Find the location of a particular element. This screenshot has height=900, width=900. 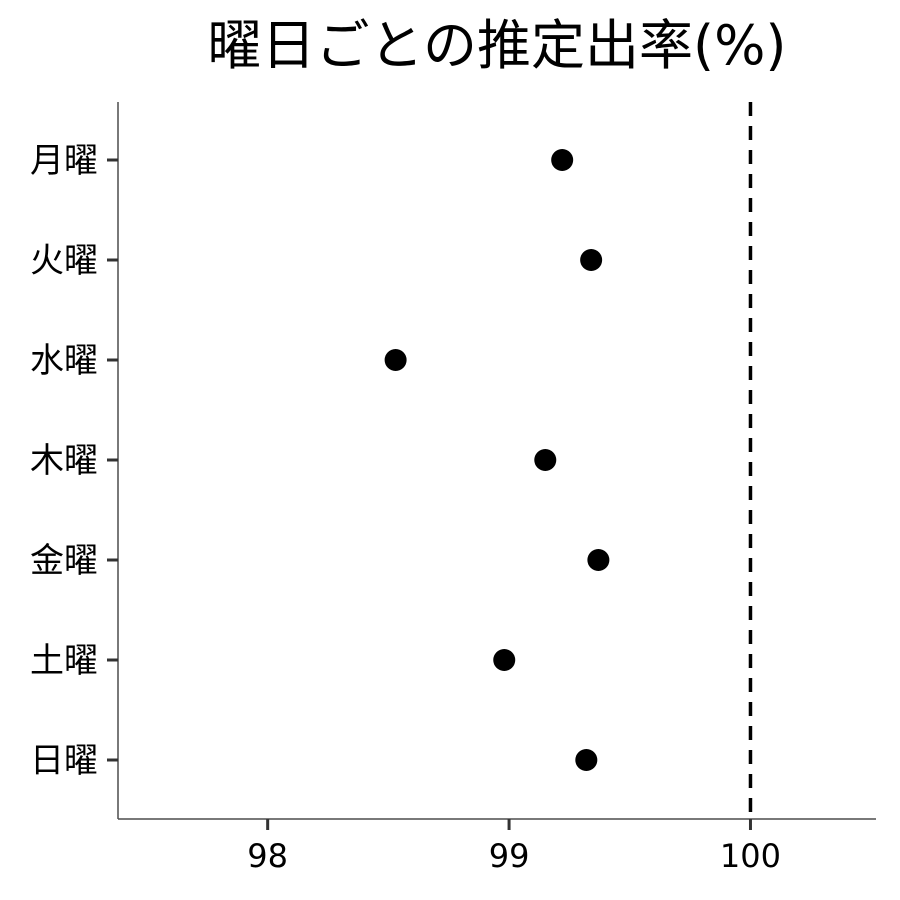

y-tick-label: 土曜 is located at coordinates (64, 661).